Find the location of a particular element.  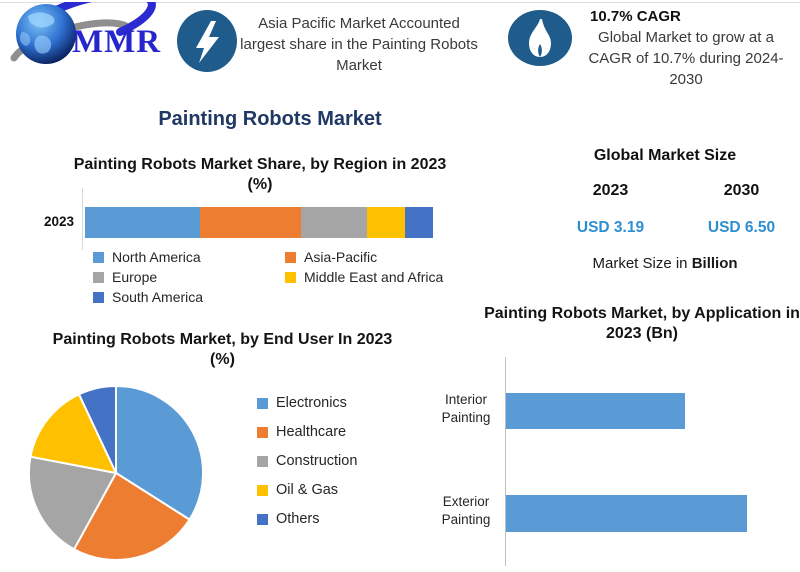

legend-label: Oil & Gas is located at coordinates (307, 490).